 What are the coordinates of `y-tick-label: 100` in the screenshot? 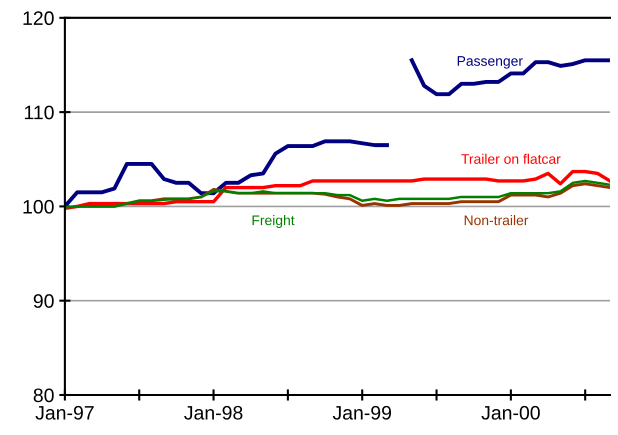 It's located at (39, 207).